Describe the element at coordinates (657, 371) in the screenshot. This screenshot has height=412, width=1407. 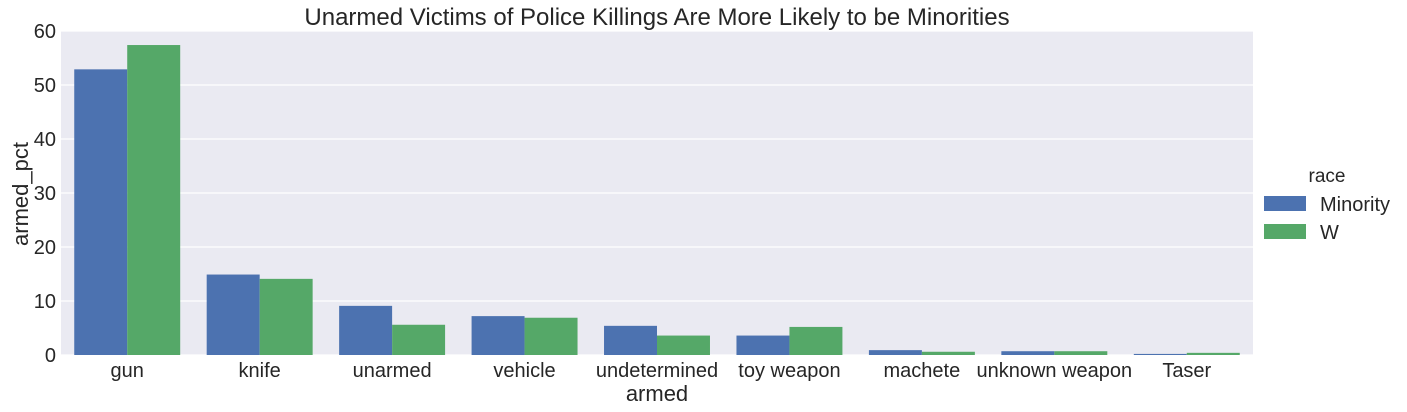
I see `x-tick-label: undetermined` at that location.